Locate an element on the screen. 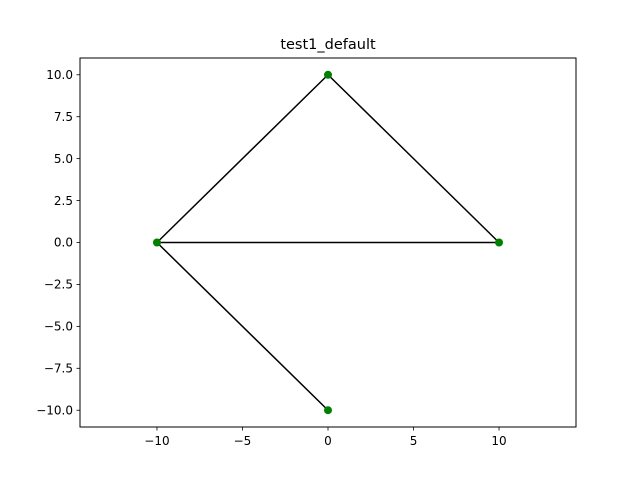 The image size is (640, 480). y-axis: 10.0 7.5 5.0 2.5 0.0 −2.5 −5.0 −7.5 −10.0 is located at coordinates (58, 242).